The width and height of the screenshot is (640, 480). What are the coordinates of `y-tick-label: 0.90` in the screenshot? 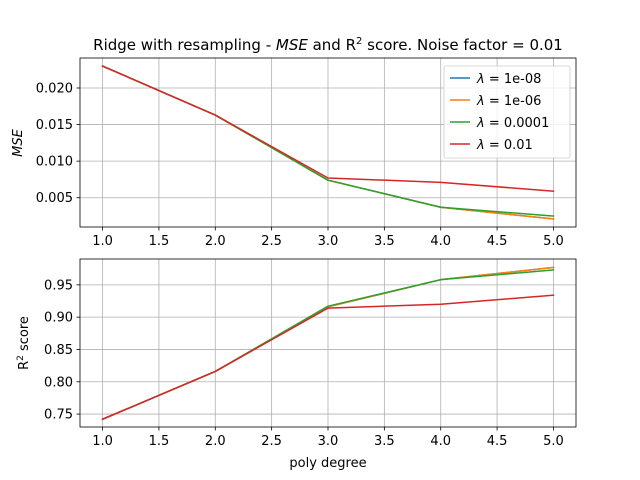 It's located at (58, 318).